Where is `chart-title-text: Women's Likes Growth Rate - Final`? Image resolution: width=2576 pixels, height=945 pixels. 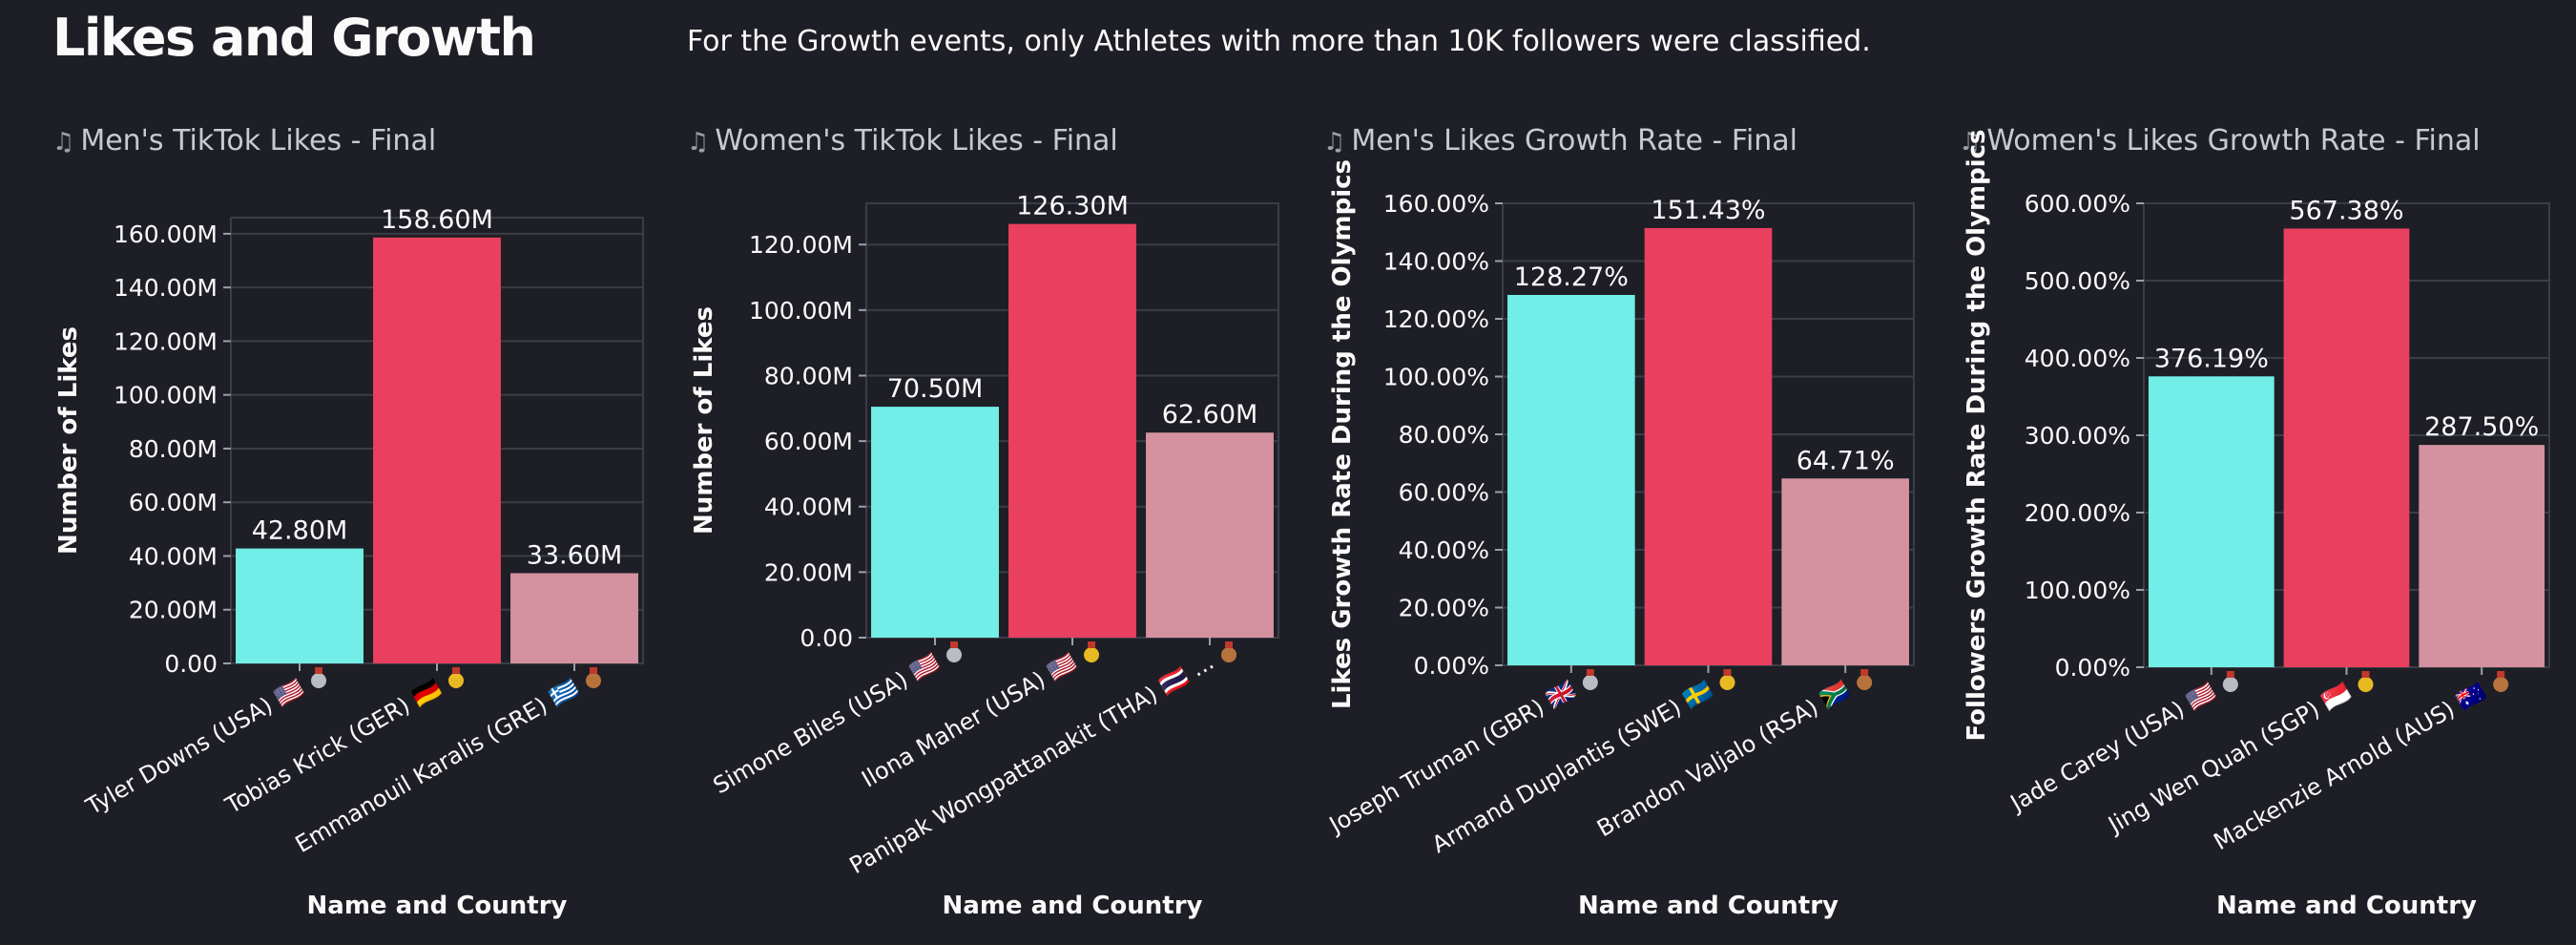
chart-title-text: Women's Likes Growth Rate - Final is located at coordinates (2233, 141).